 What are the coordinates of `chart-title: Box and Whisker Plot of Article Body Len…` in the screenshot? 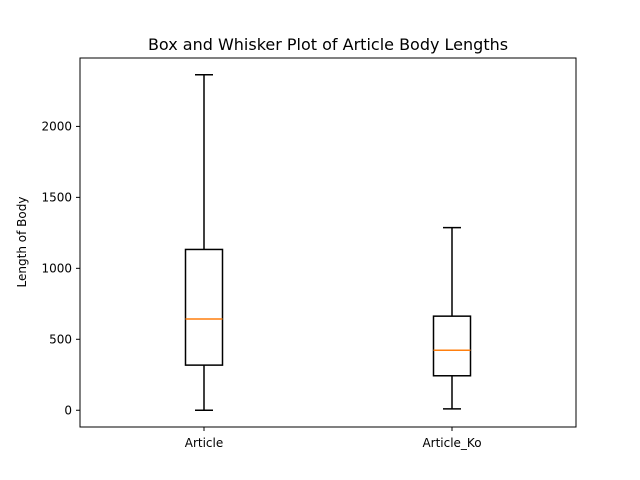 It's located at (328, 44).